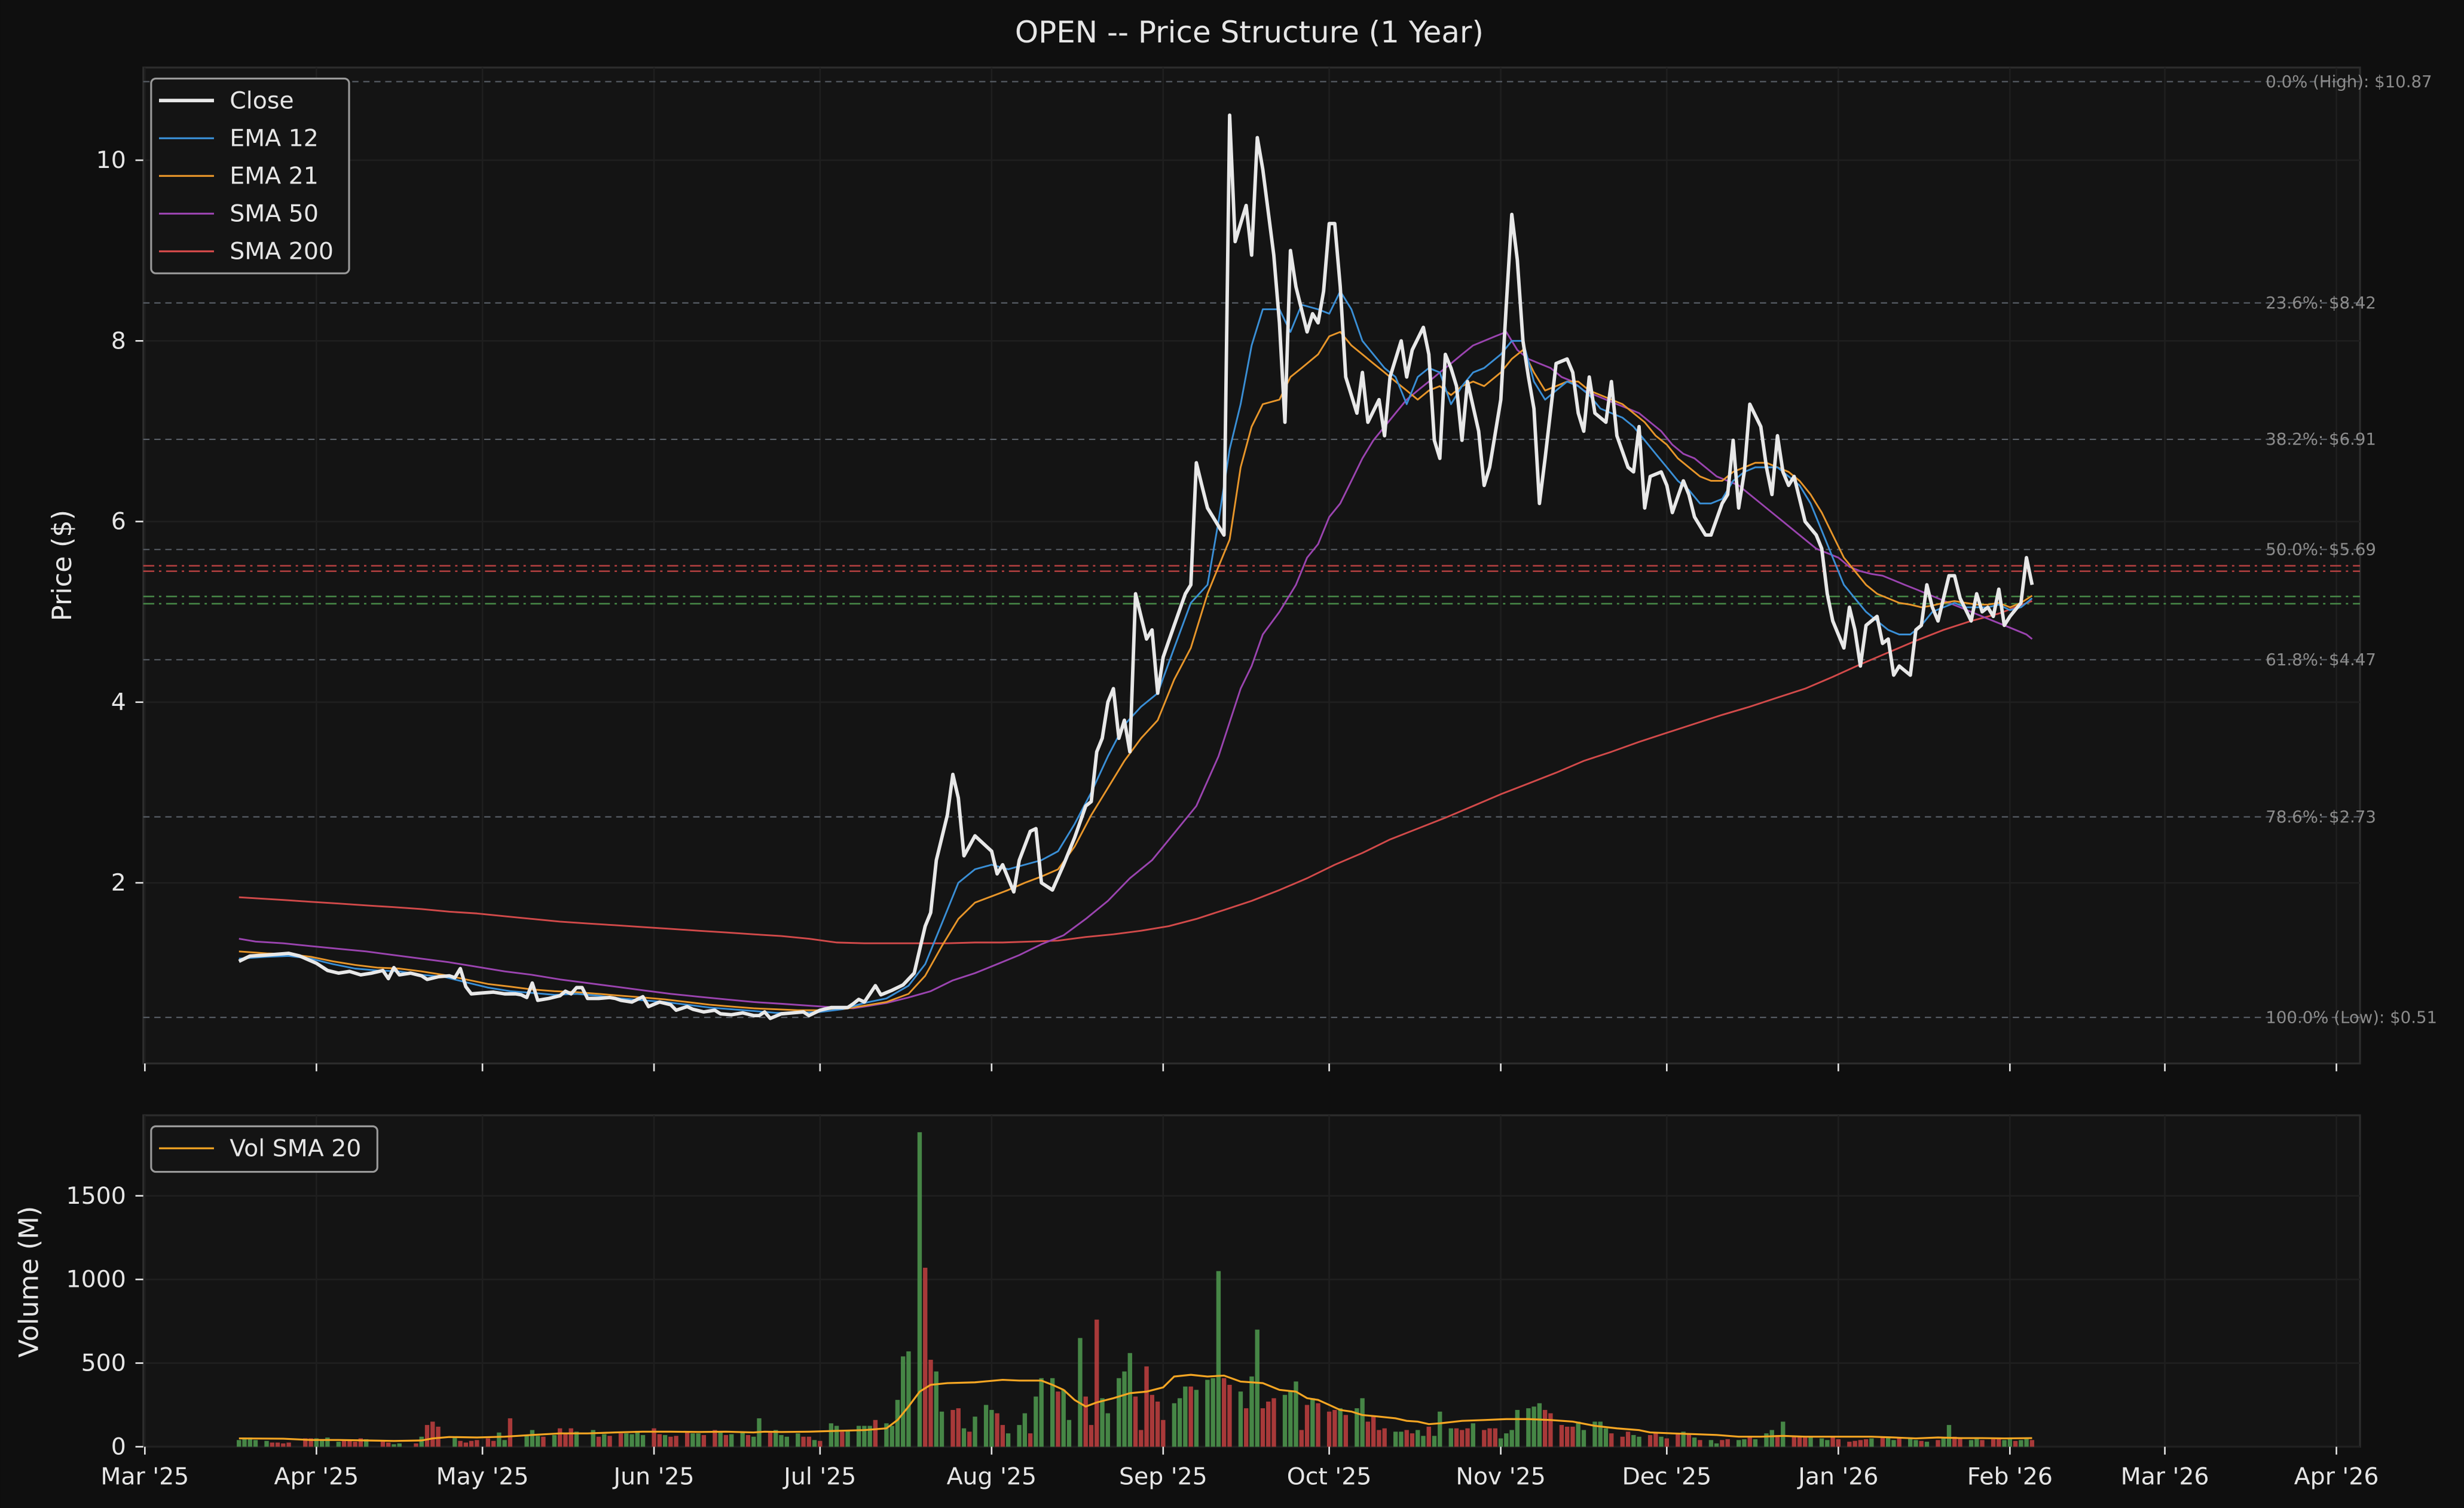 The height and width of the screenshot is (1508, 2464). Describe the element at coordinates (1837, 1477) in the screenshot. I see `x-tick-label: Jan '26` at that location.